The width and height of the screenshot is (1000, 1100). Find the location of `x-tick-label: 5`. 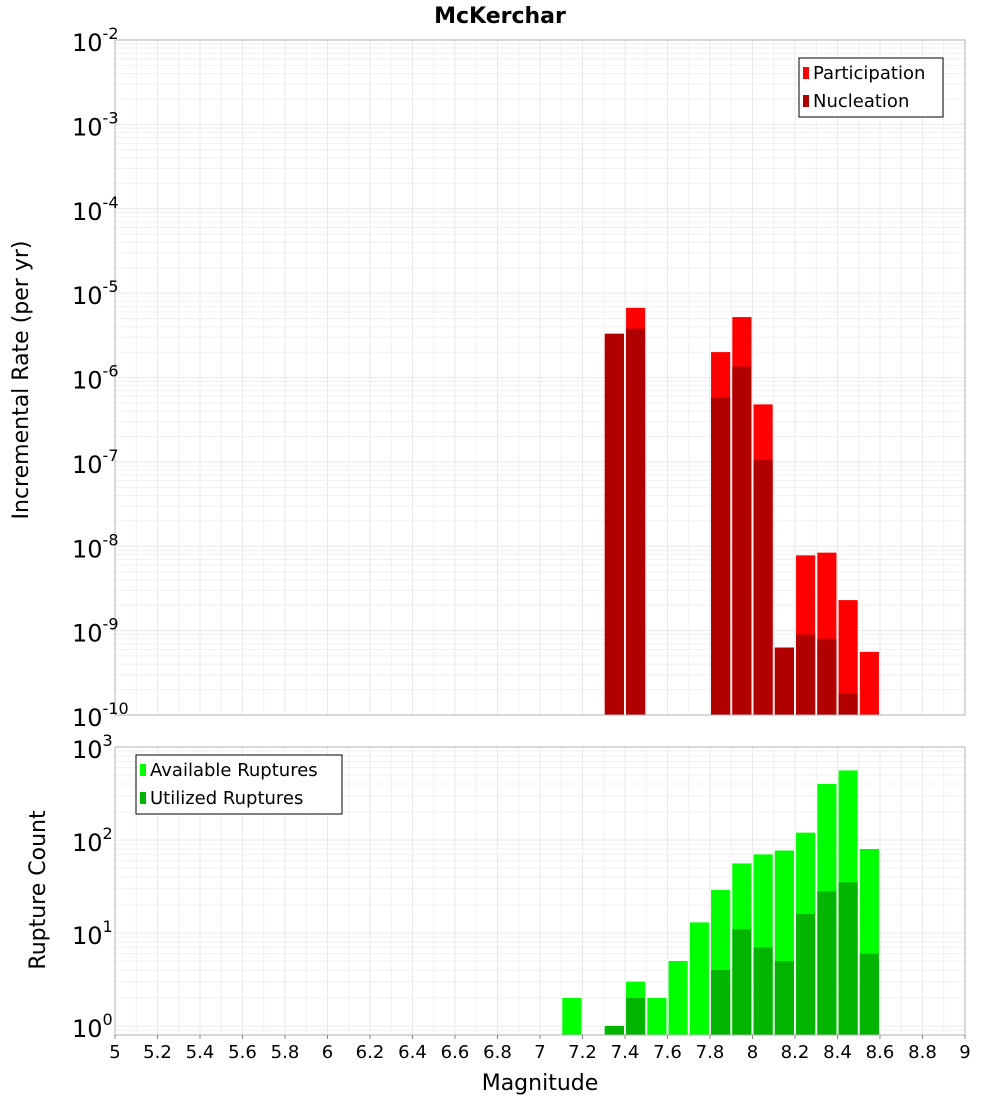

x-tick-label: 5 is located at coordinates (114, 1052).